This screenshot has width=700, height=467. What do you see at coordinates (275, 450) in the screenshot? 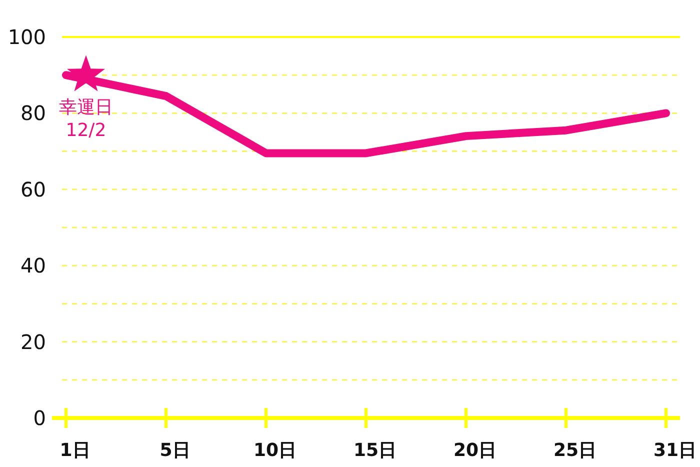
I see `x-tick-label: 10日` at bounding box center [275, 450].